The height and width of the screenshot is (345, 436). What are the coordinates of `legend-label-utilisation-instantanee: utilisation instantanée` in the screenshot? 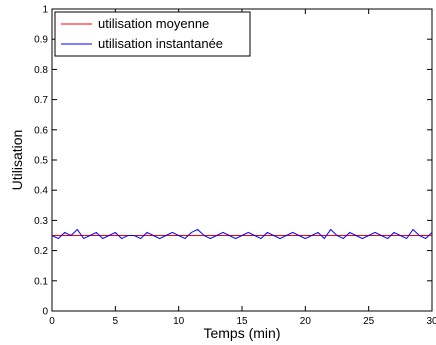 It's located at (160, 43).